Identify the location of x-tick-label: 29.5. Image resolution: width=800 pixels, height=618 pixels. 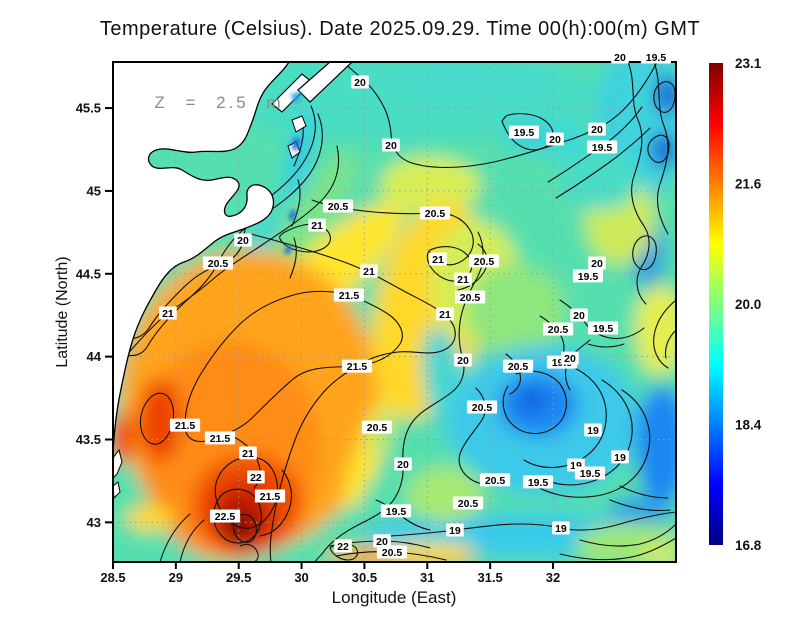
(238, 577).